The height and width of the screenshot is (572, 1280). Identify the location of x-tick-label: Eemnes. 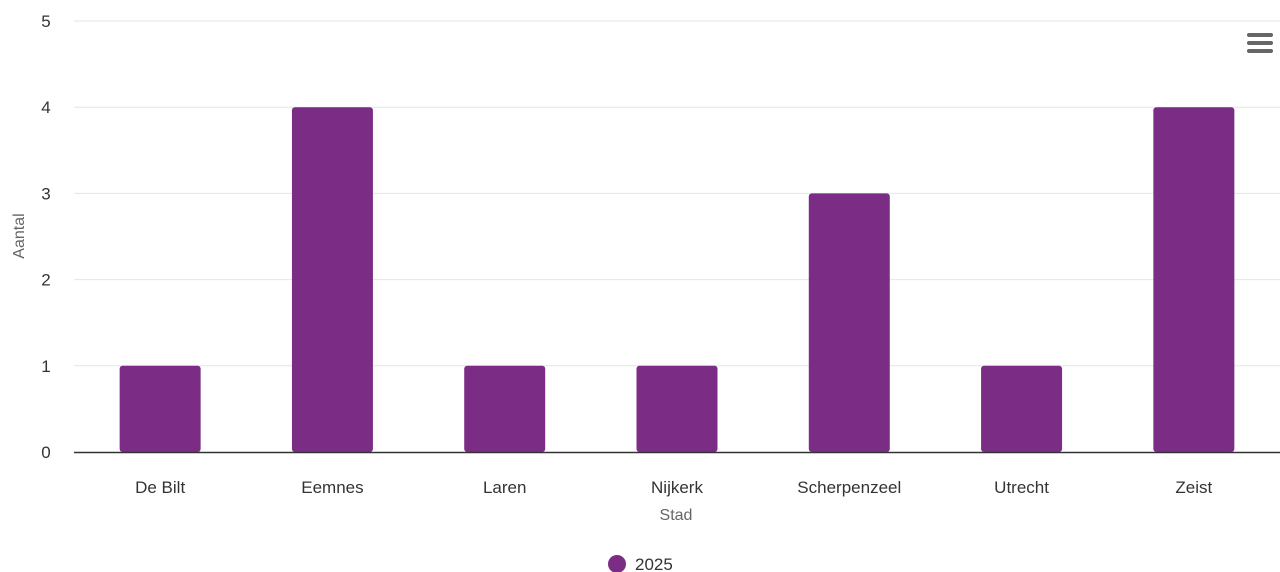
(332, 487).